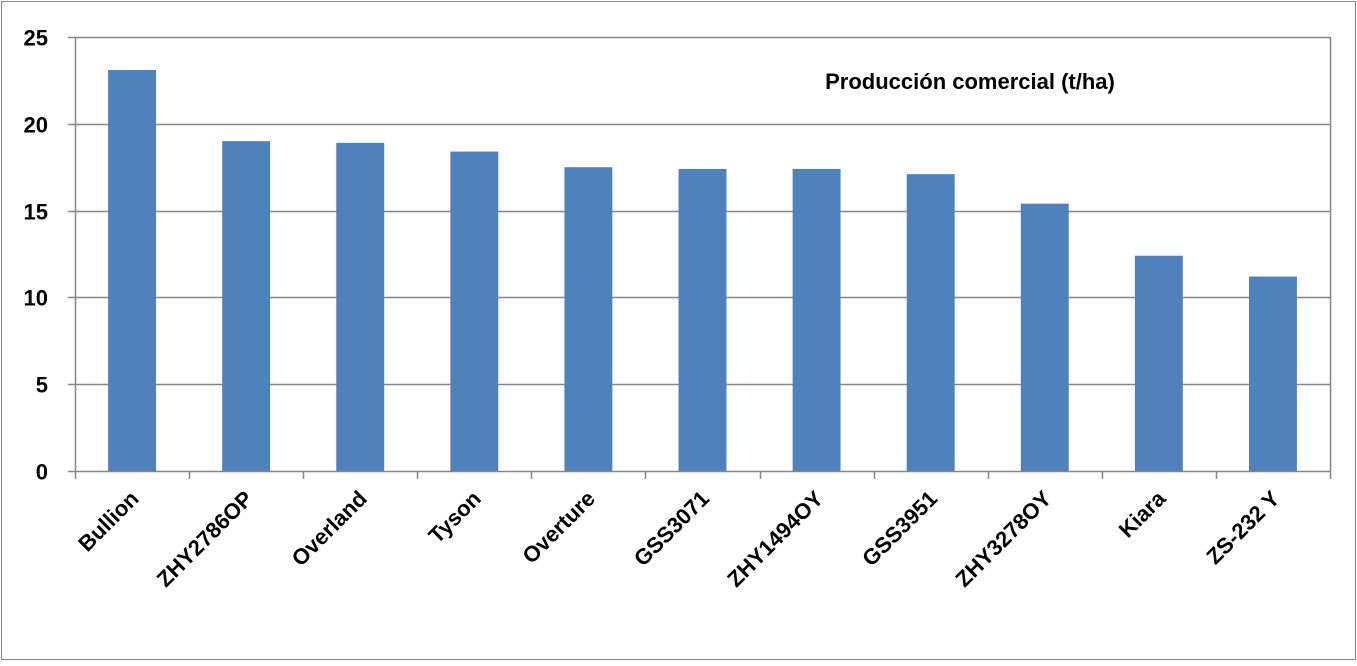  Describe the element at coordinates (42, 385) in the screenshot. I see `y-tick-label: 5` at that location.